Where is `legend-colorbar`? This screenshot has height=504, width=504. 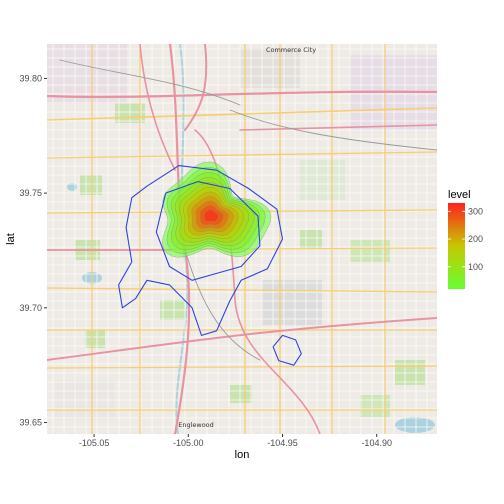 legend-colorbar is located at coordinates (456, 246).